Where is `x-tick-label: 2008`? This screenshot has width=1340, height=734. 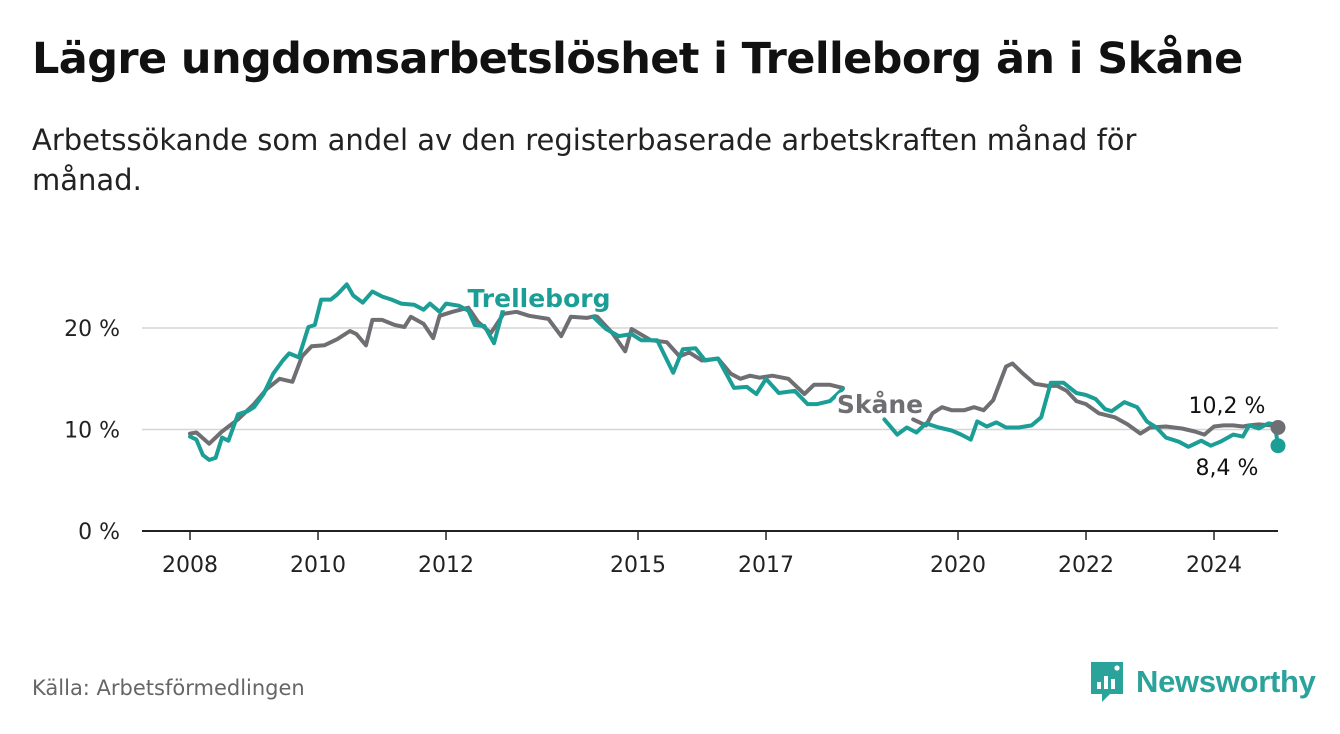 x-tick-label: 2008 is located at coordinates (190, 565).